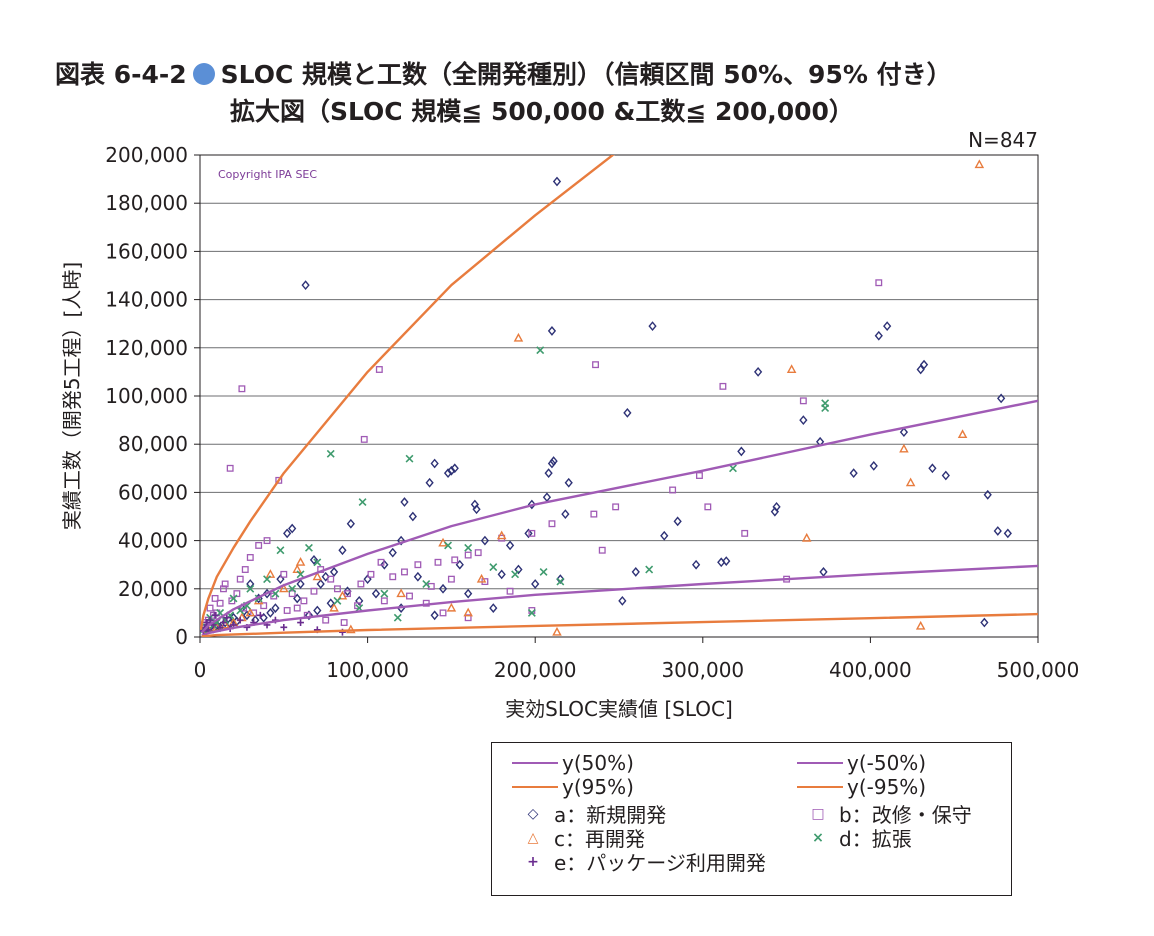 This screenshot has height=936, width=1154. Describe the element at coordinates (146, 251) in the screenshot. I see `y-tick-label: 160,000` at that location.